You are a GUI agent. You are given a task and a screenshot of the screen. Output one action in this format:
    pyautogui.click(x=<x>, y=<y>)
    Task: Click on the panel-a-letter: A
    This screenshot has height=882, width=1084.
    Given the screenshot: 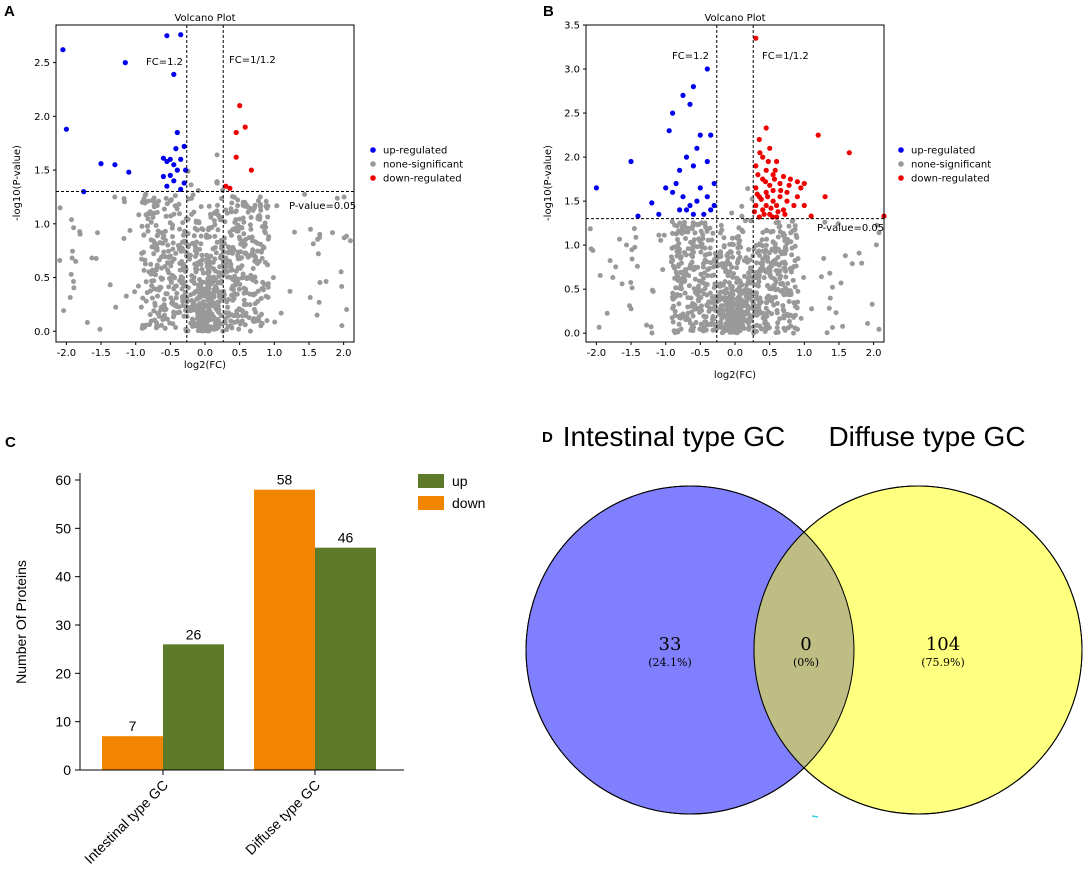 What is the action you would take?
    pyautogui.click(x=9, y=11)
    